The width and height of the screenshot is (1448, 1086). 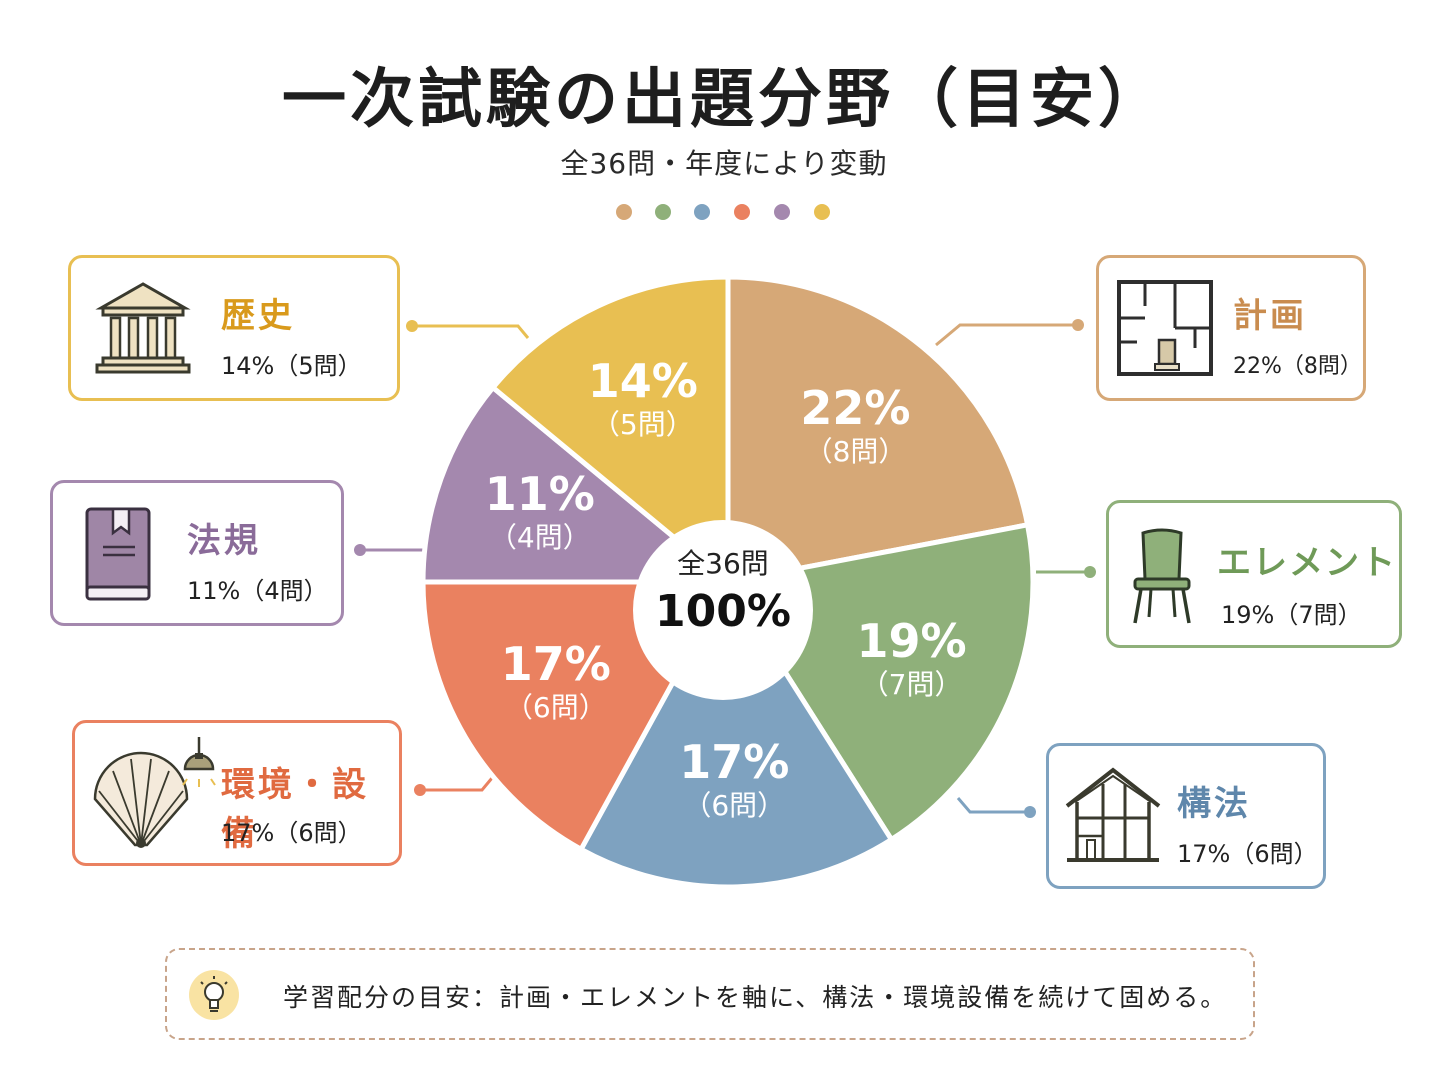 I want to click on pie-slice-構法, so click(x=736, y=733).